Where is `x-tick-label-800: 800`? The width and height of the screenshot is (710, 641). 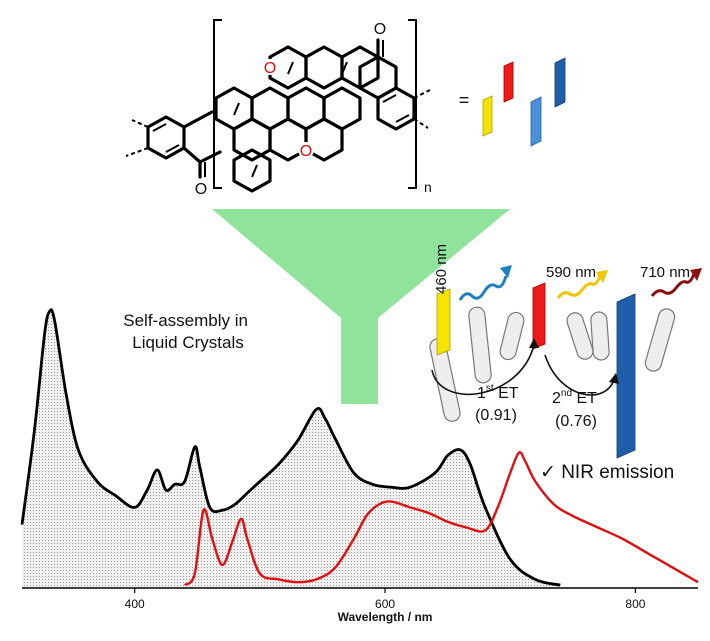
x-tick-label-800: 800 is located at coordinates (635, 604).